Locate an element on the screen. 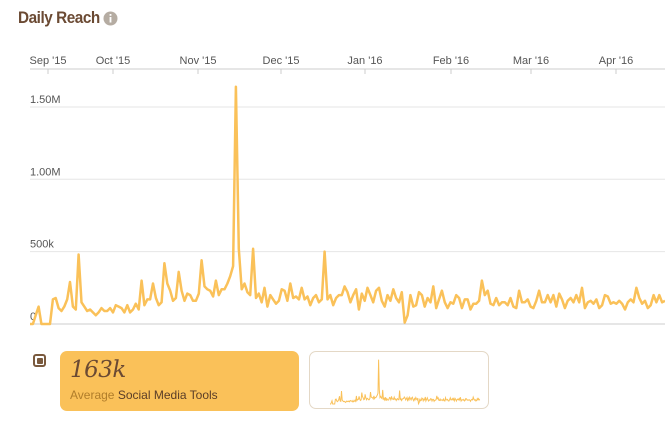  y-tick-label: 1.00M is located at coordinates (45, 172).